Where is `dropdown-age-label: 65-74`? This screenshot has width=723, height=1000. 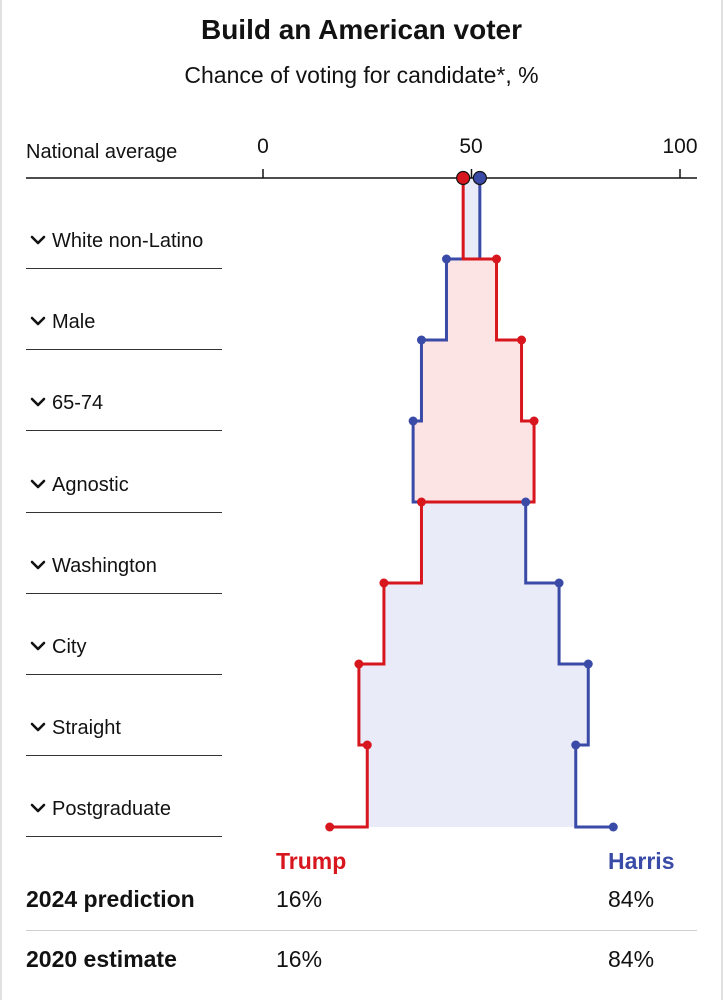 dropdown-age-label: 65-74 is located at coordinates (78, 403).